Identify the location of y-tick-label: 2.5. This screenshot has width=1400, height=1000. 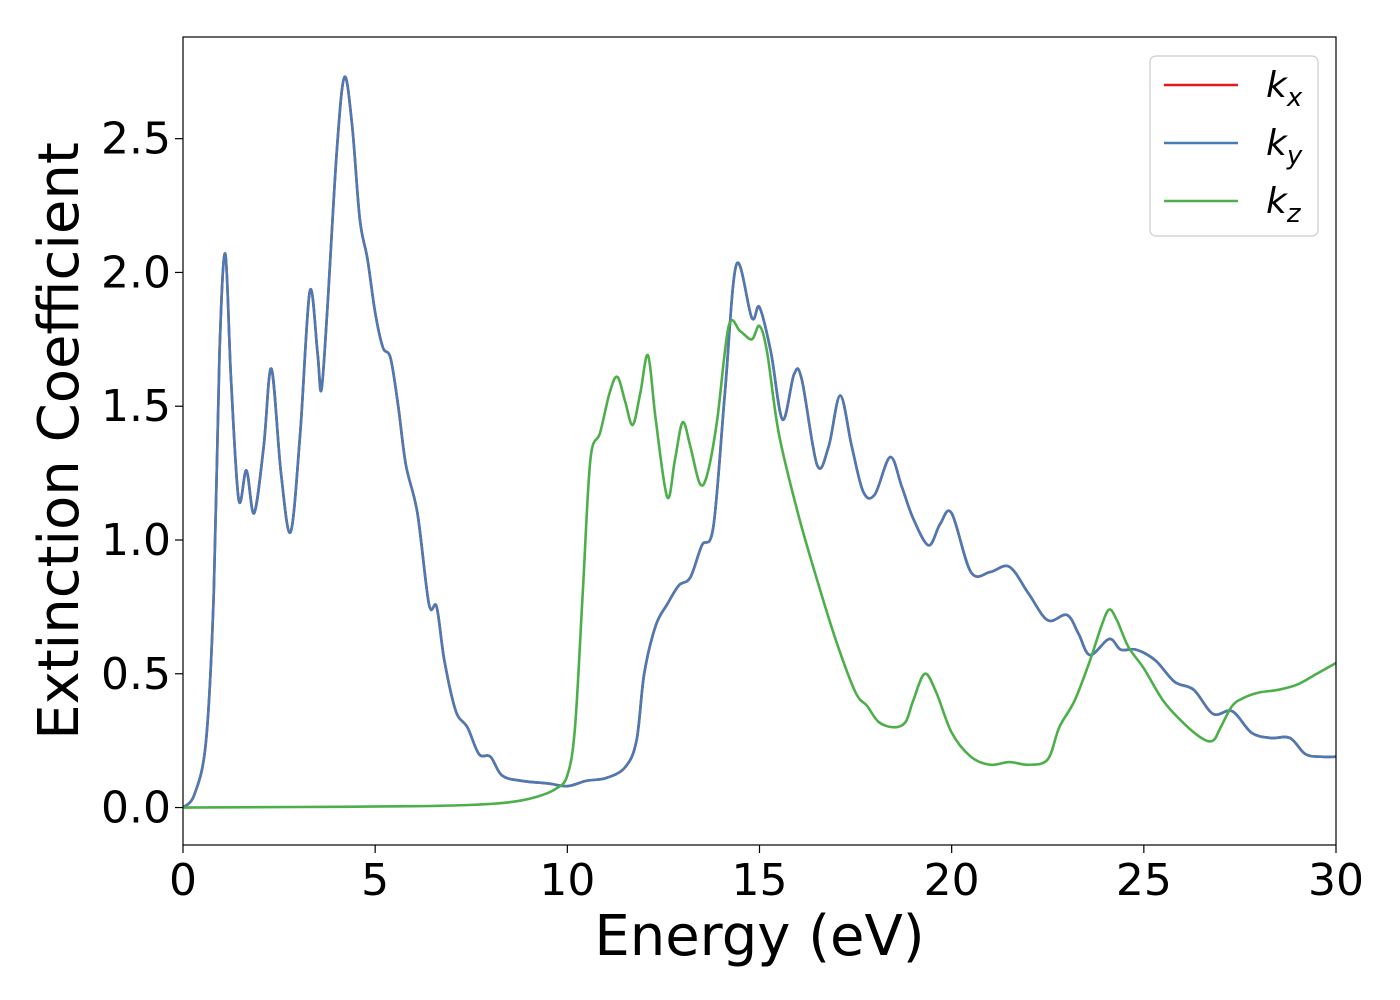
(136, 139).